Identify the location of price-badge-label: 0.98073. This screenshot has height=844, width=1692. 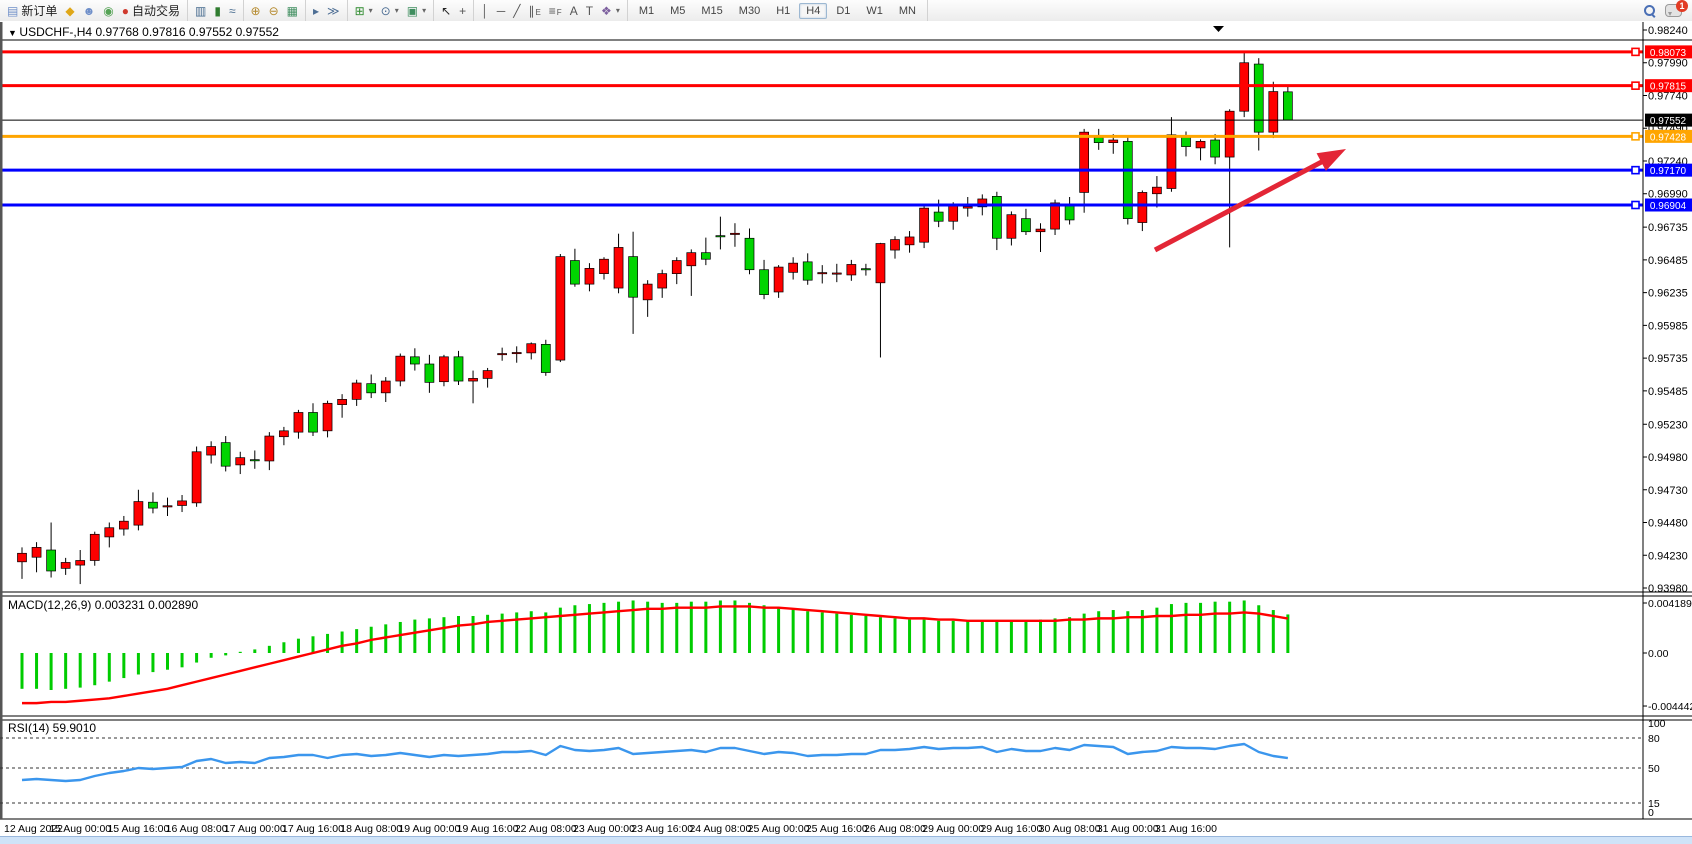
(1668, 53).